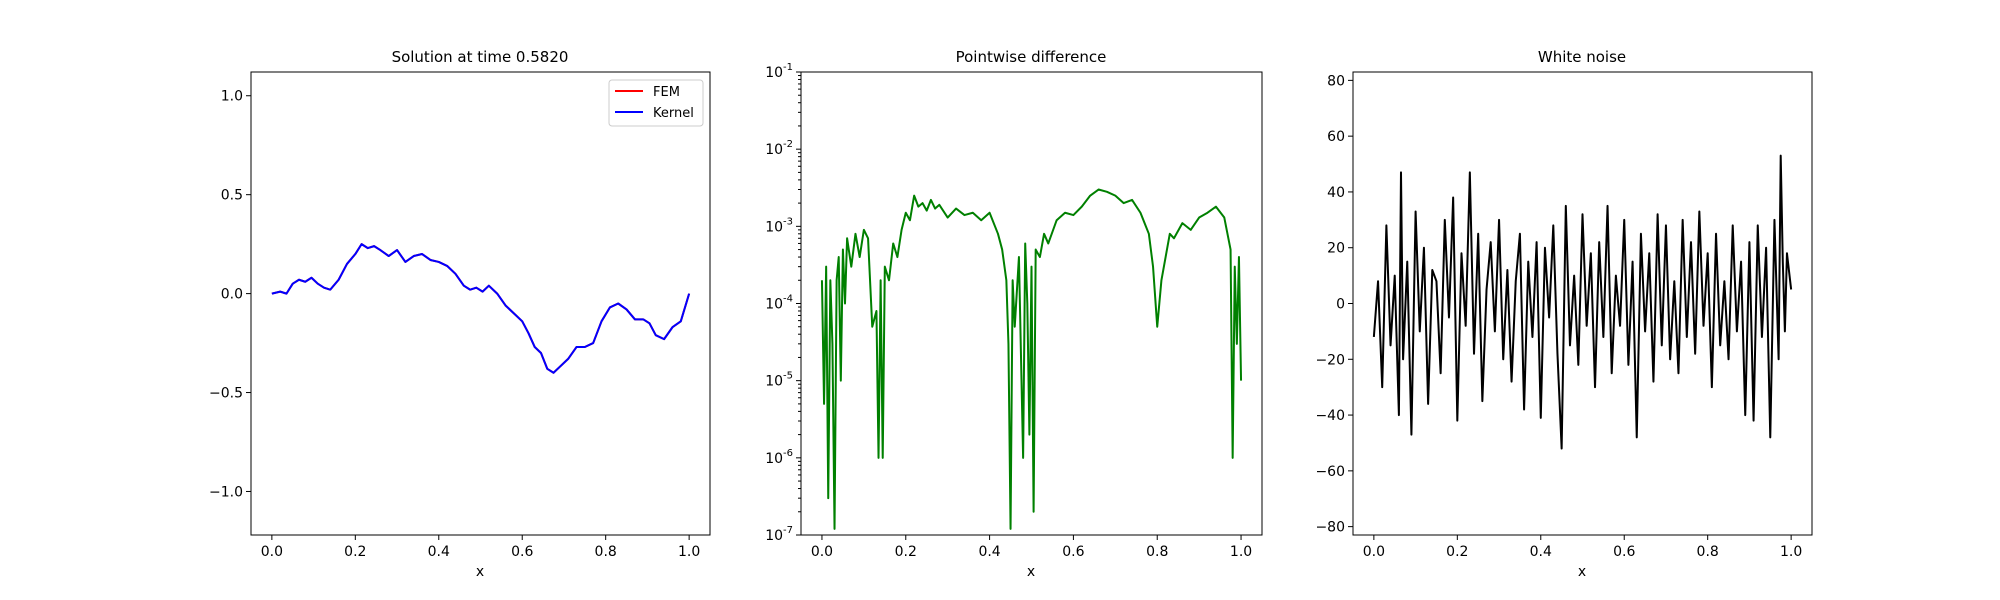  I want to click on legend-label-kernel: Kernel, so click(673, 113).